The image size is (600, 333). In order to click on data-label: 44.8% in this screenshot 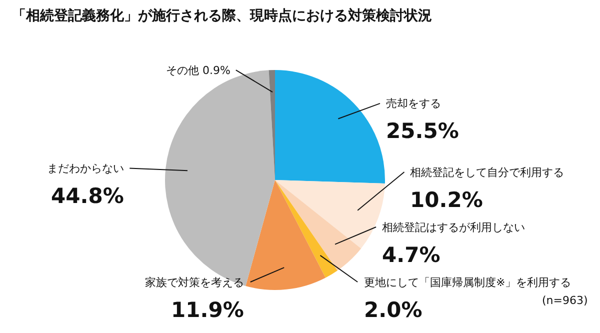, I will do `click(87, 196)`.